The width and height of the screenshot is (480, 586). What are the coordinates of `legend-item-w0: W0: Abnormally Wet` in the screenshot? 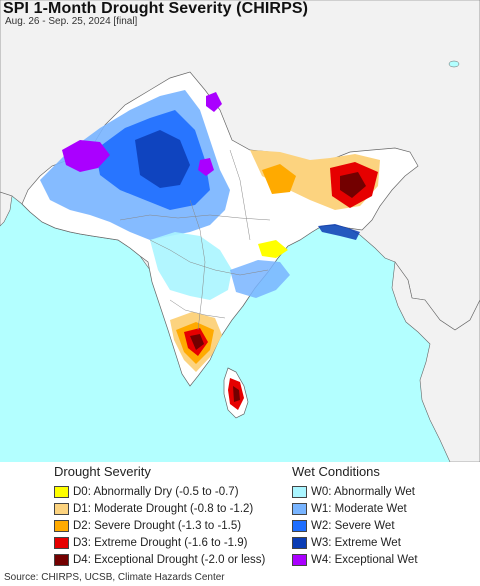 It's located at (355, 491).